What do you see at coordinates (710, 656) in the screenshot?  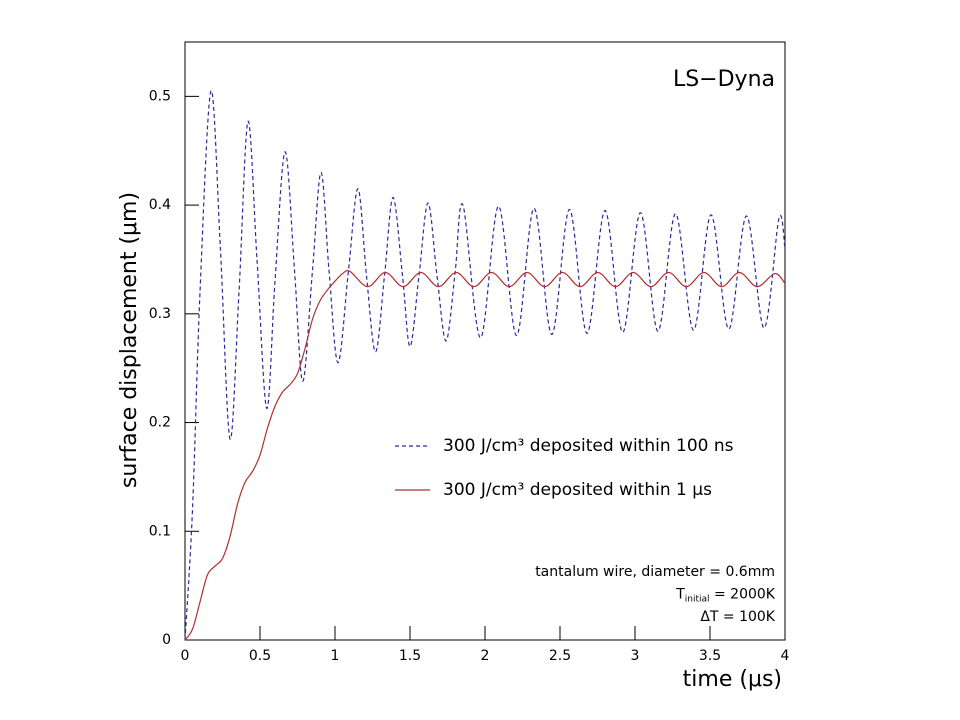 I see `x-tick-label: 3.5` at bounding box center [710, 656].